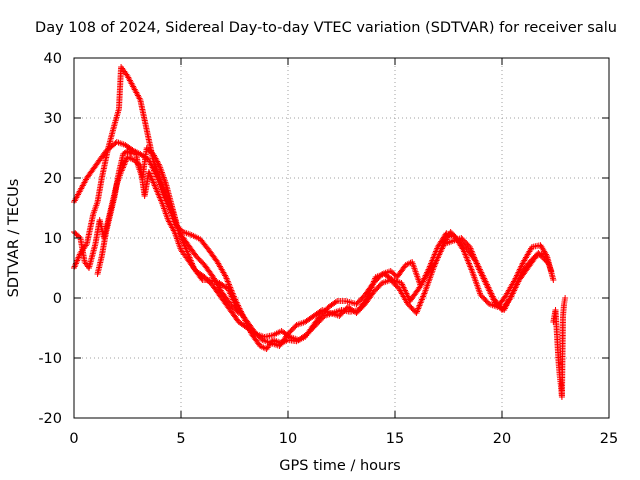 The height and width of the screenshot is (480, 640). What do you see at coordinates (50, 419) in the screenshot?
I see `y-tick-label: -20` at bounding box center [50, 419].